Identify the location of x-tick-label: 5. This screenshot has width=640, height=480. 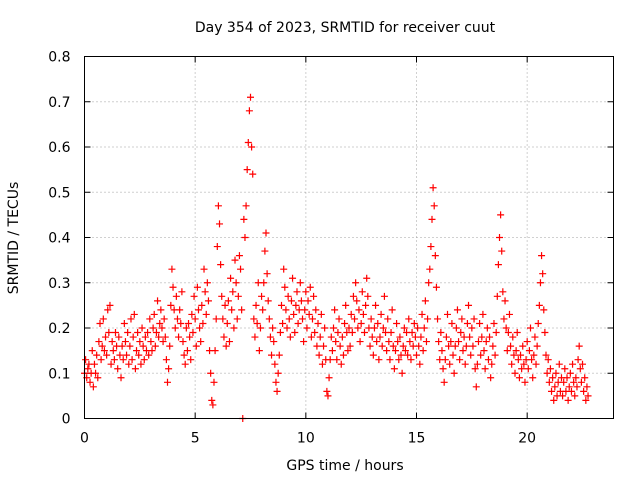
(195, 439).